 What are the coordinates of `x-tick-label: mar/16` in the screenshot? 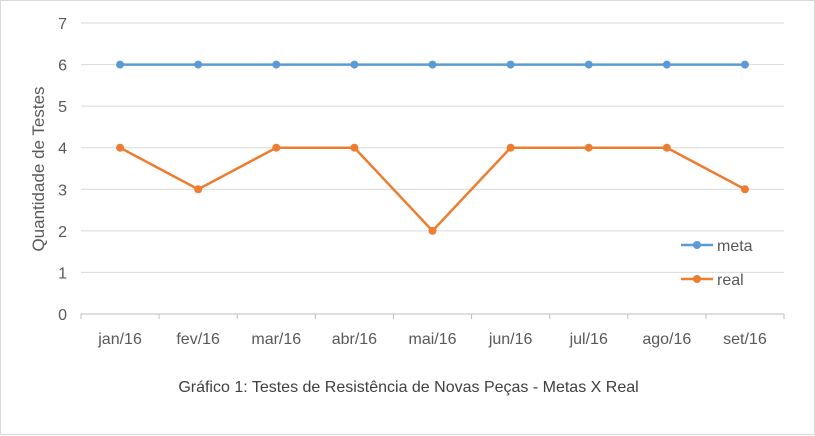 It's located at (276, 339).